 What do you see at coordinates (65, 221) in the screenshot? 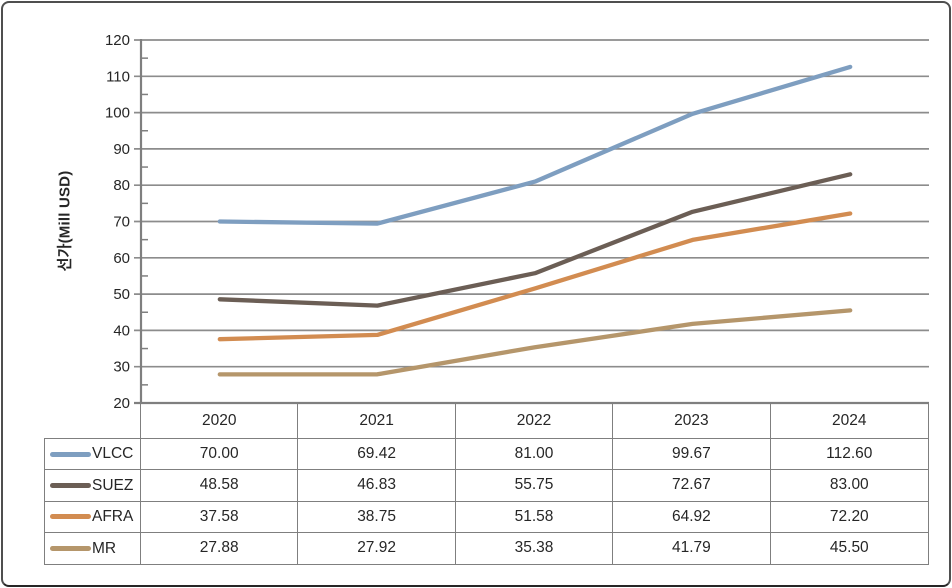
I see `y-axis-title: 선가(Mill USD)` at bounding box center [65, 221].